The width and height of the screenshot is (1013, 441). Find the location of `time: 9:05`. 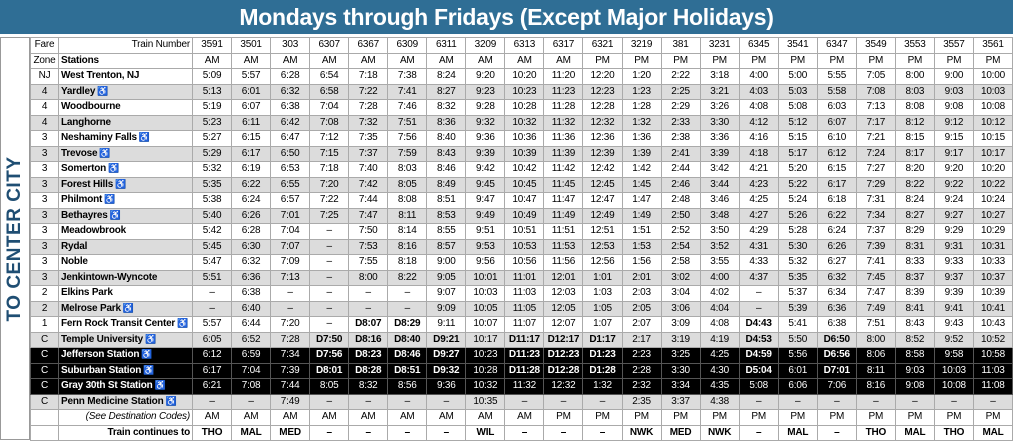

time: 9:05 is located at coordinates (446, 277).